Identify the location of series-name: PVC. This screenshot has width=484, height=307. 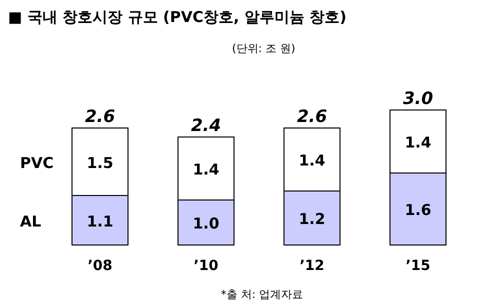
(37, 163).